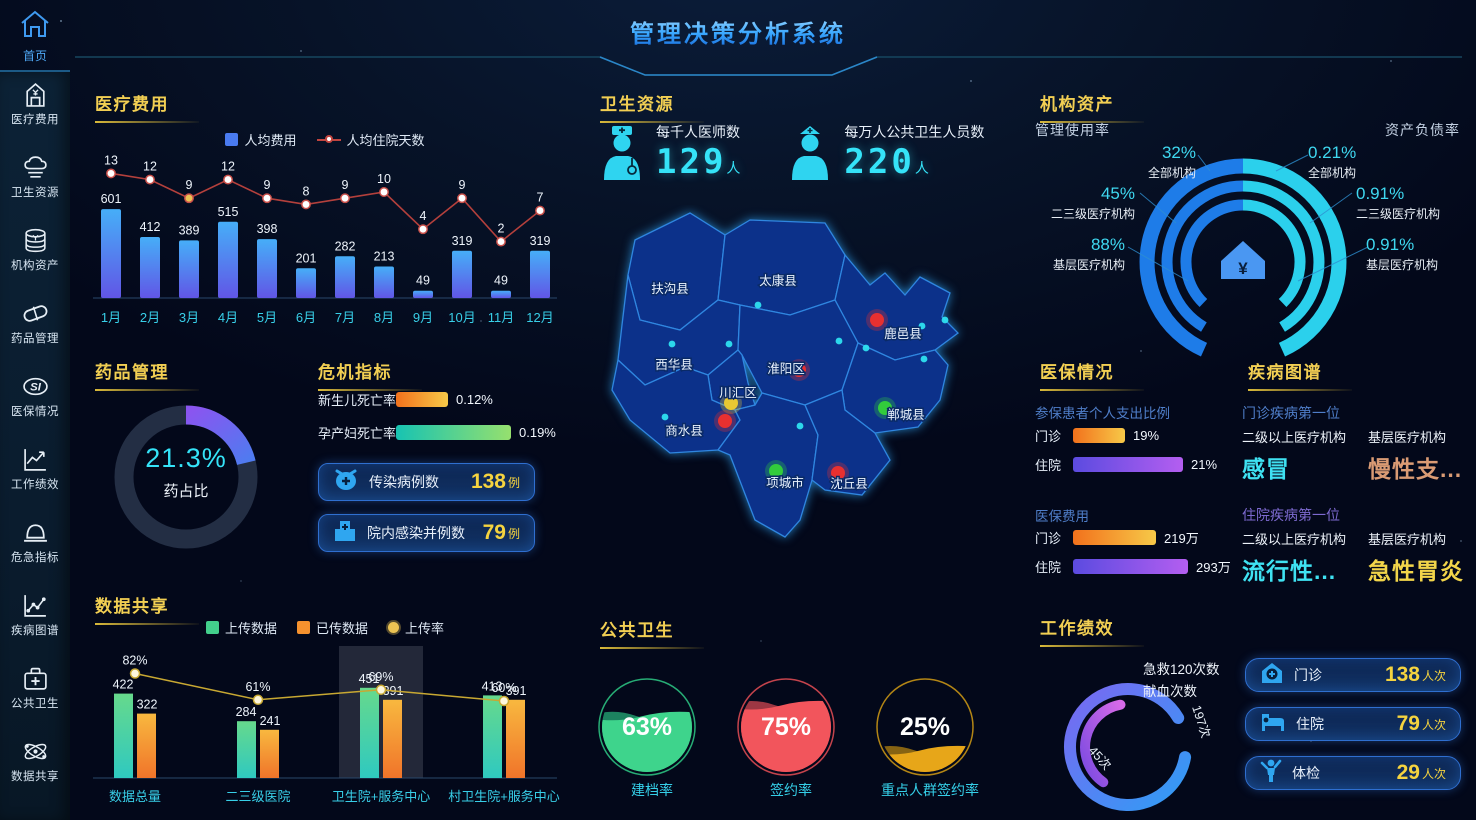 This screenshot has height=820, width=1476. What do you see at coordinates (35, 473) in the screenshot?
I see `sidebar-item-5: 工作绩效` at bounding box center [35, 473].